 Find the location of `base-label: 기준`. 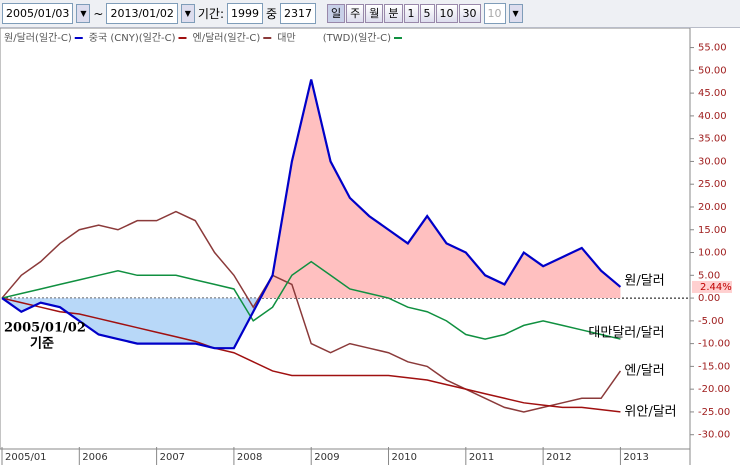

base-label: 기준 is located at coordinates (42, 344).